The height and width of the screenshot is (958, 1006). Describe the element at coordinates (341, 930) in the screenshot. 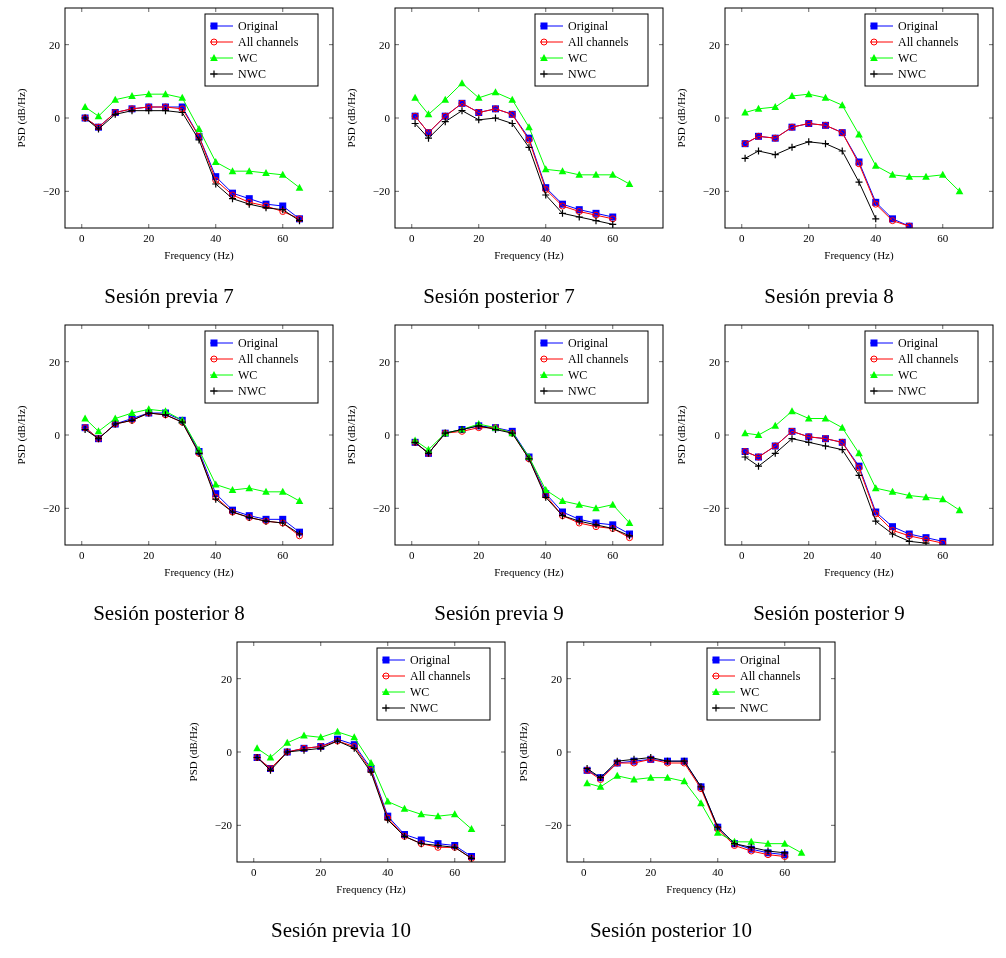

I see `text: Sesión previa 10` at that location.